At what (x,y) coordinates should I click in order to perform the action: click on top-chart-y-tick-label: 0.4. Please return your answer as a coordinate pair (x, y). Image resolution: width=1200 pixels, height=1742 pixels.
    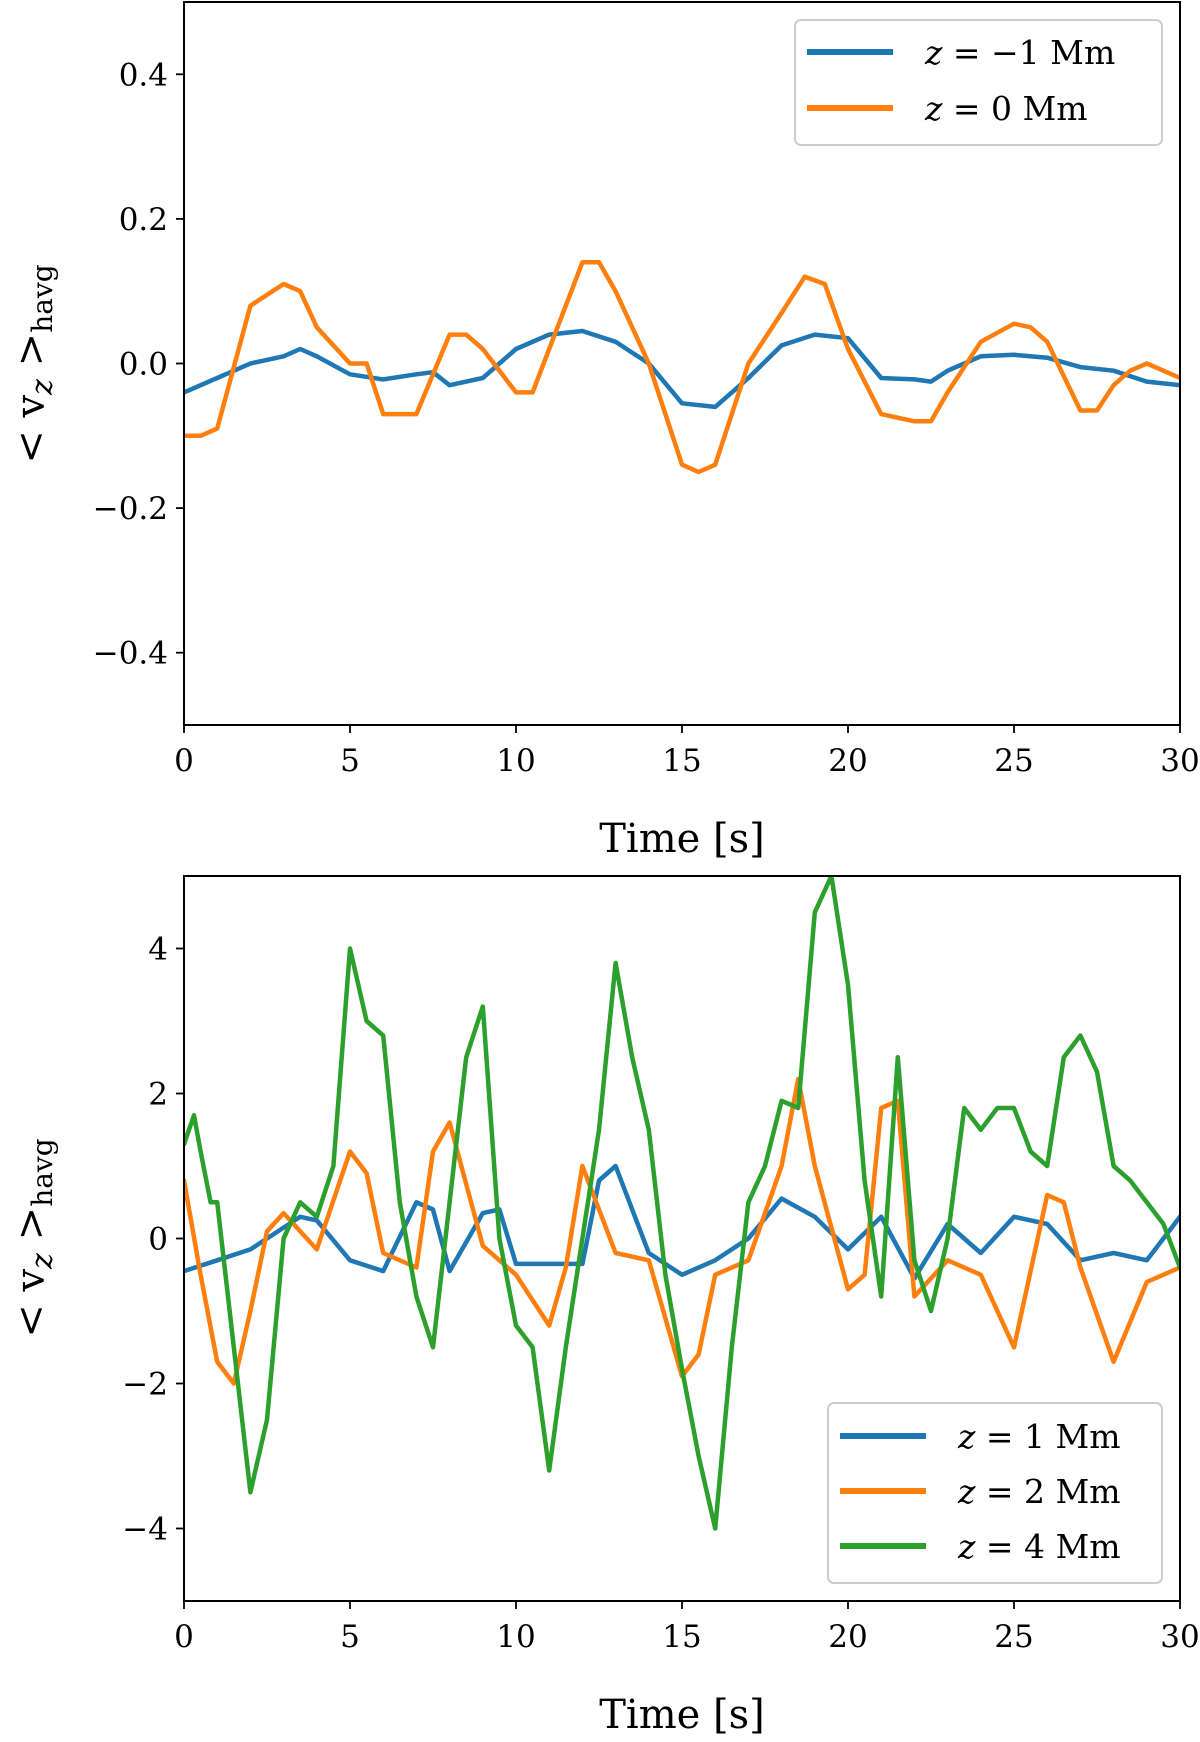
    Looking at the image, I should click on (143, 75).